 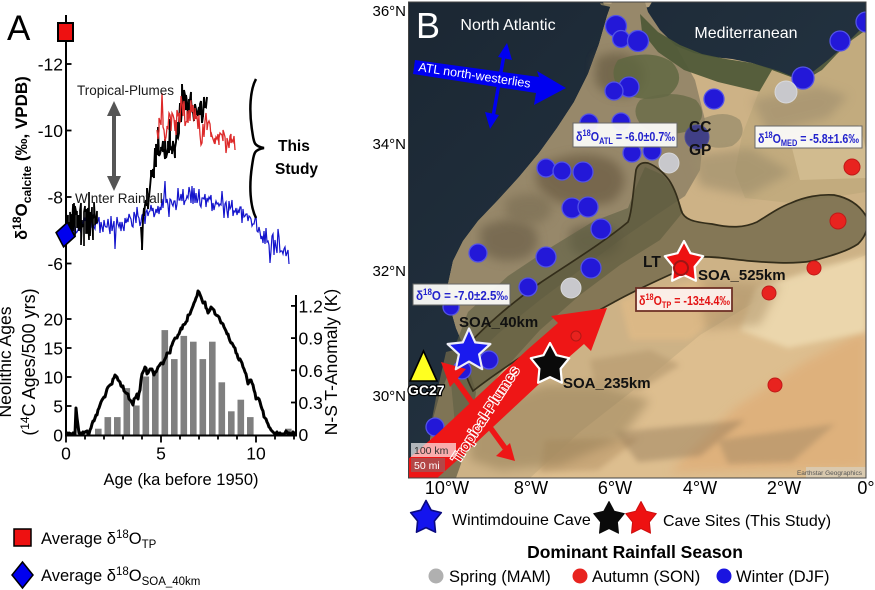 I want to click on svg-text: -10, so click(x=51, y=131).